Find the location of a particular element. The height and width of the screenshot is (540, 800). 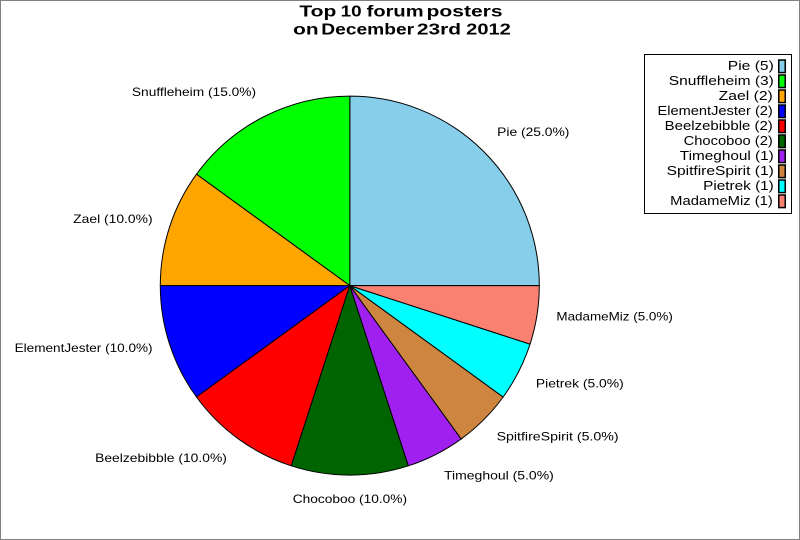

svg-text: Zael (10.0%) is located at coordinates (112, 219).